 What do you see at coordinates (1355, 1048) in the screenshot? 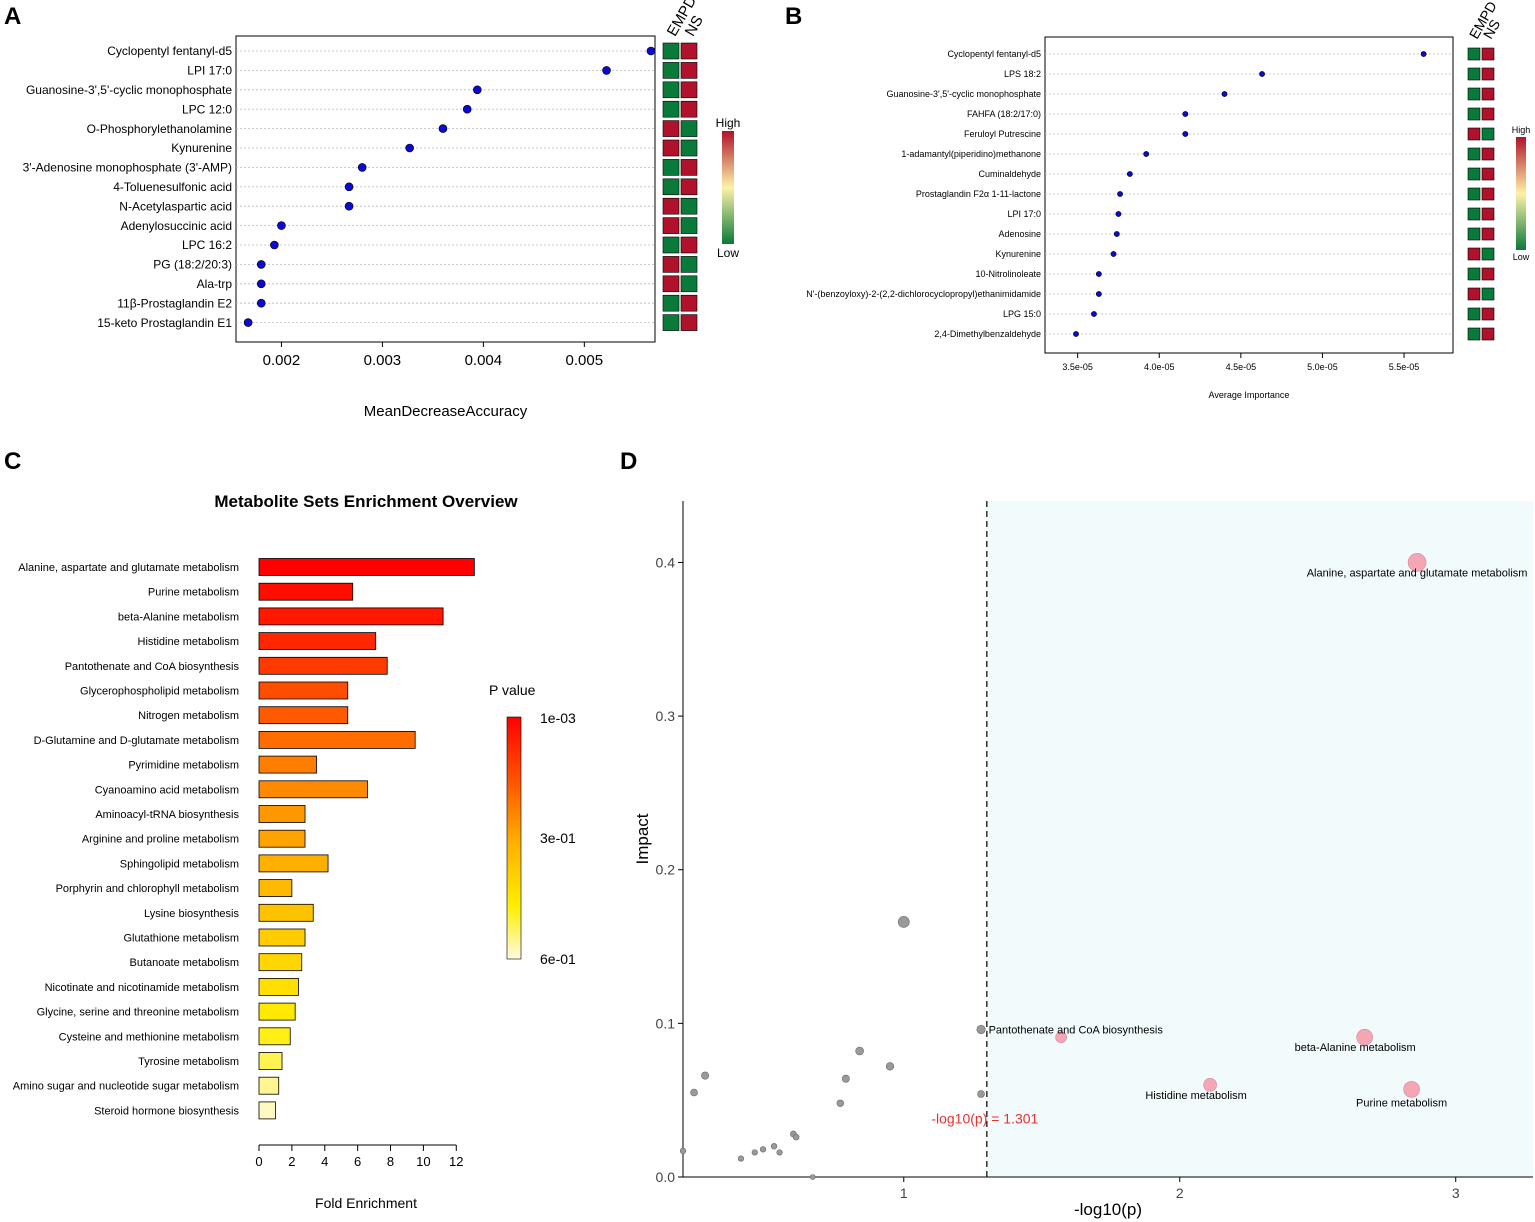
I see `pathway-label: beta-Alanine metabolism` at bounding box center [1355, 1048].